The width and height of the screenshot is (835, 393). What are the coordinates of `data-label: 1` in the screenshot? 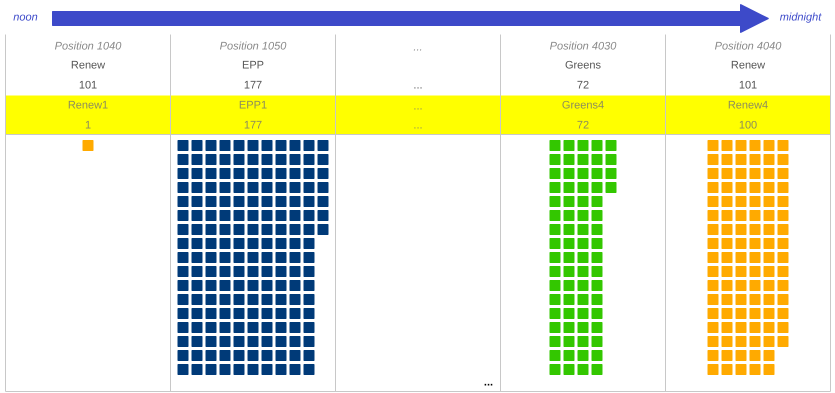 It's located at (88, 126).